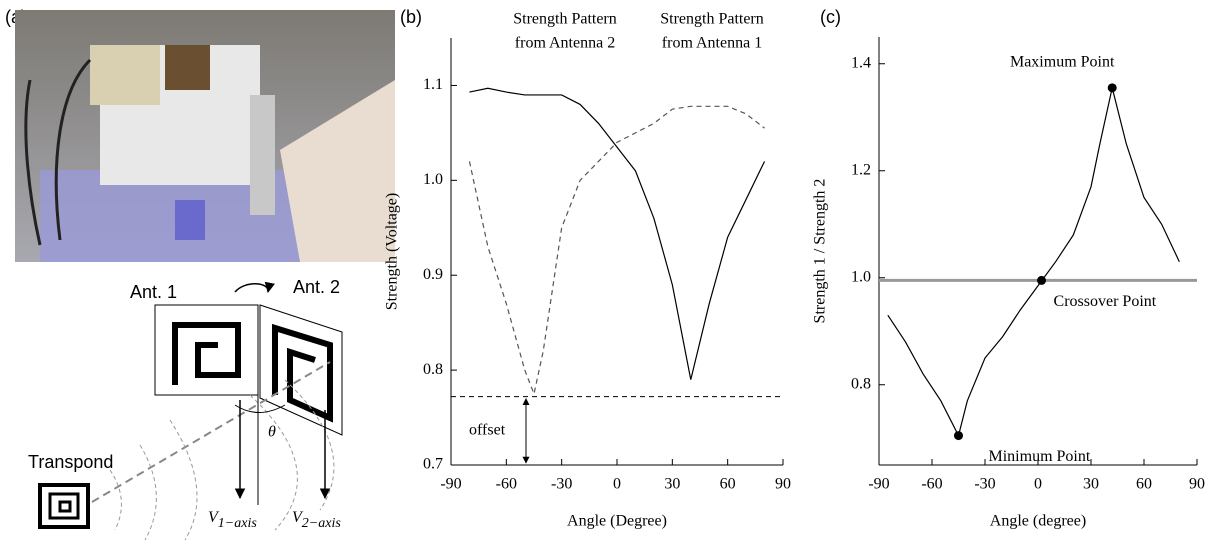 The height and width of the screenshot is (541, 1218). Describe the element at coordinates (861, 169) in the screenshot. I see `y-tick-label: 1.2` at that location.